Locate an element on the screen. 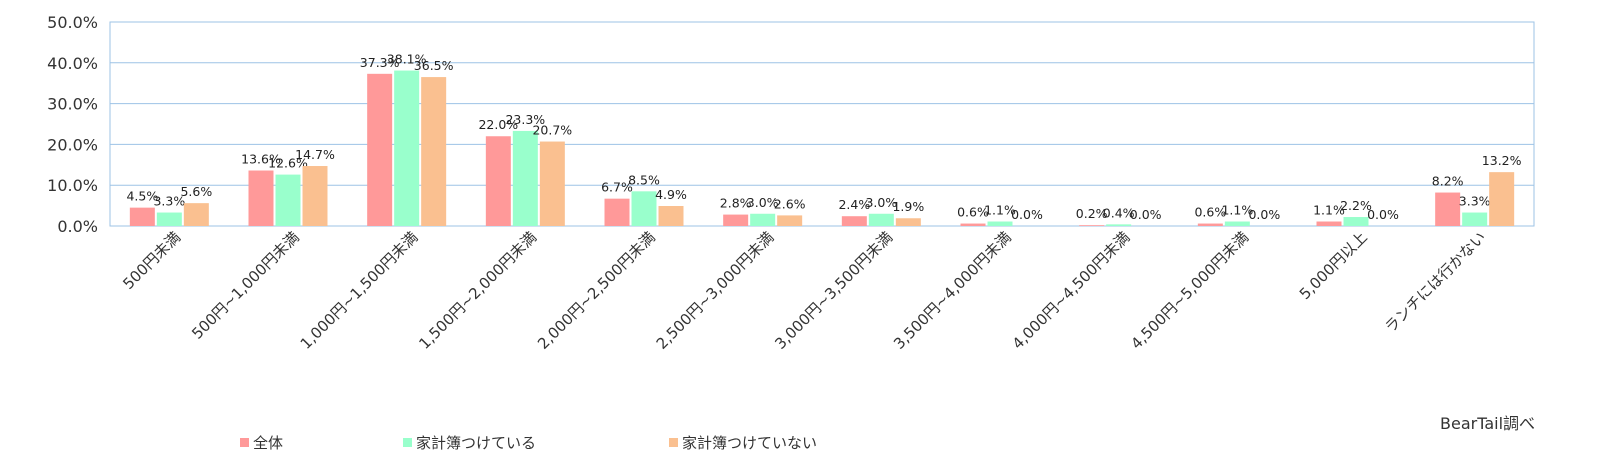 The height and width of the screenshot is (470, 1621). y-tick-label: 50.0% is located at coordinates (72, 22).